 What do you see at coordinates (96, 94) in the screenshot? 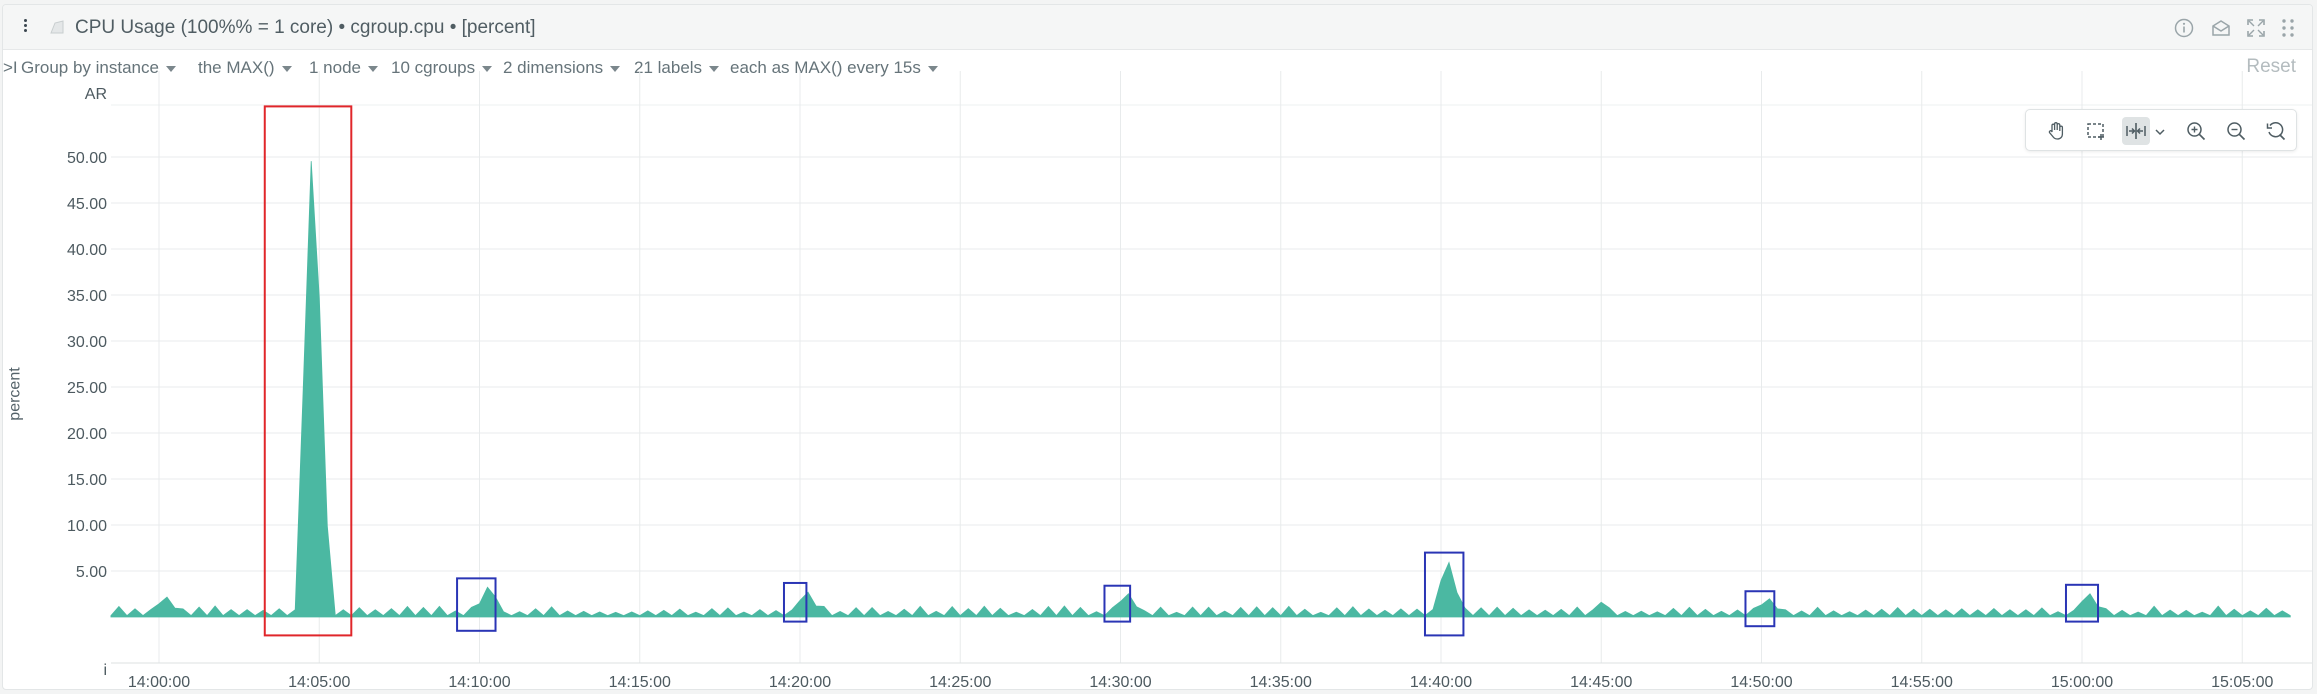
I see `y-axis-top-label: AR` at bounding box center [96, 94].